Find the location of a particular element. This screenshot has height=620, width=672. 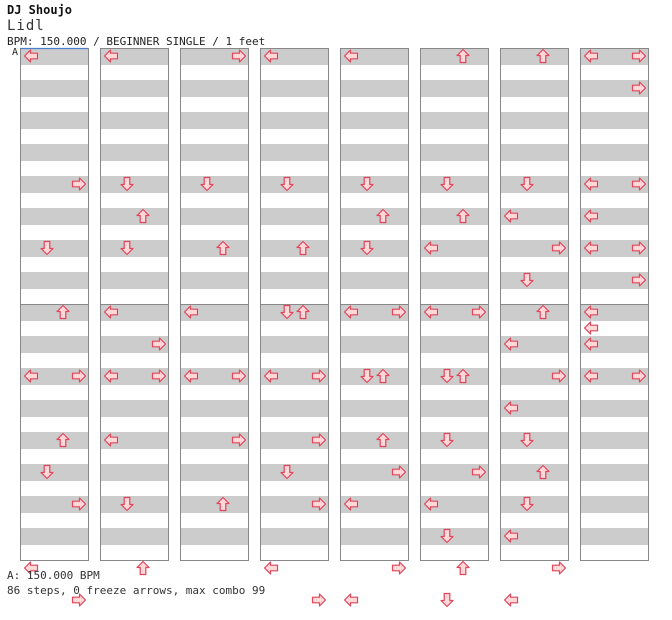

chart-info: BPM: 150.000 / BEGINNER SINGLE / 1 feet is located at coordinates (136, 41).